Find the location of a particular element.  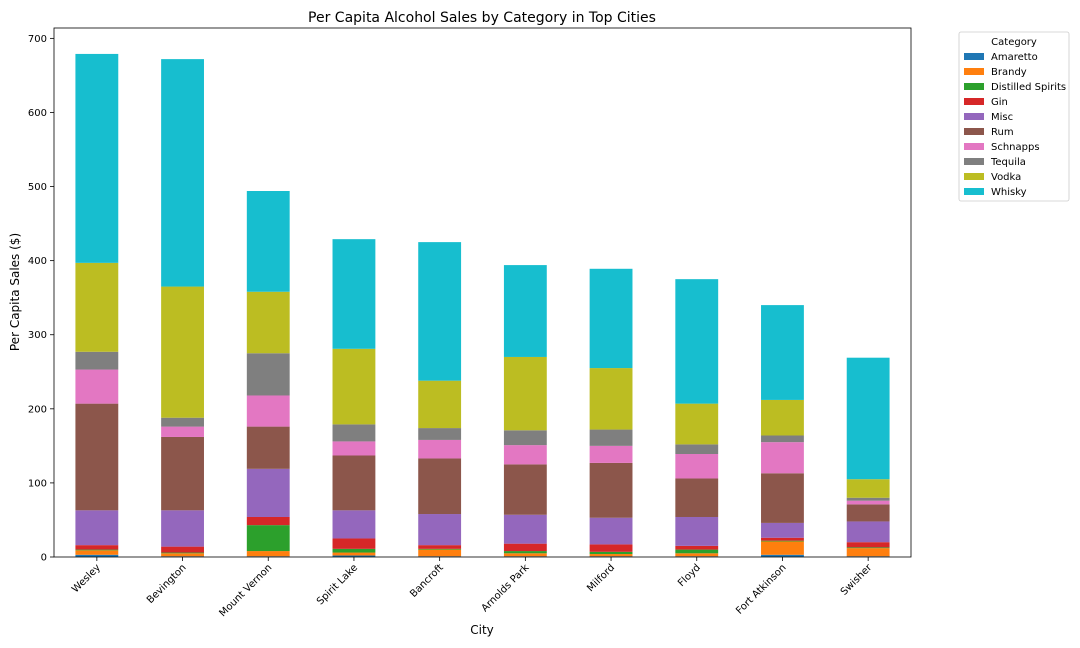

bar-bancroft-vodka is located at coordinates (440, 404).